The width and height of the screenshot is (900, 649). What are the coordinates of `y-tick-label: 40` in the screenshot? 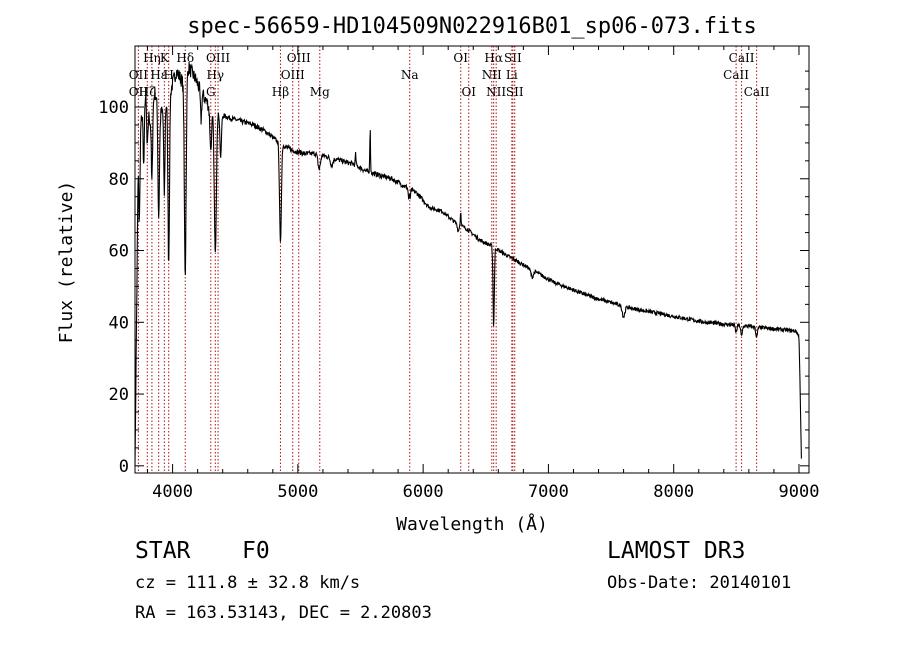 It's located at (119, 323).